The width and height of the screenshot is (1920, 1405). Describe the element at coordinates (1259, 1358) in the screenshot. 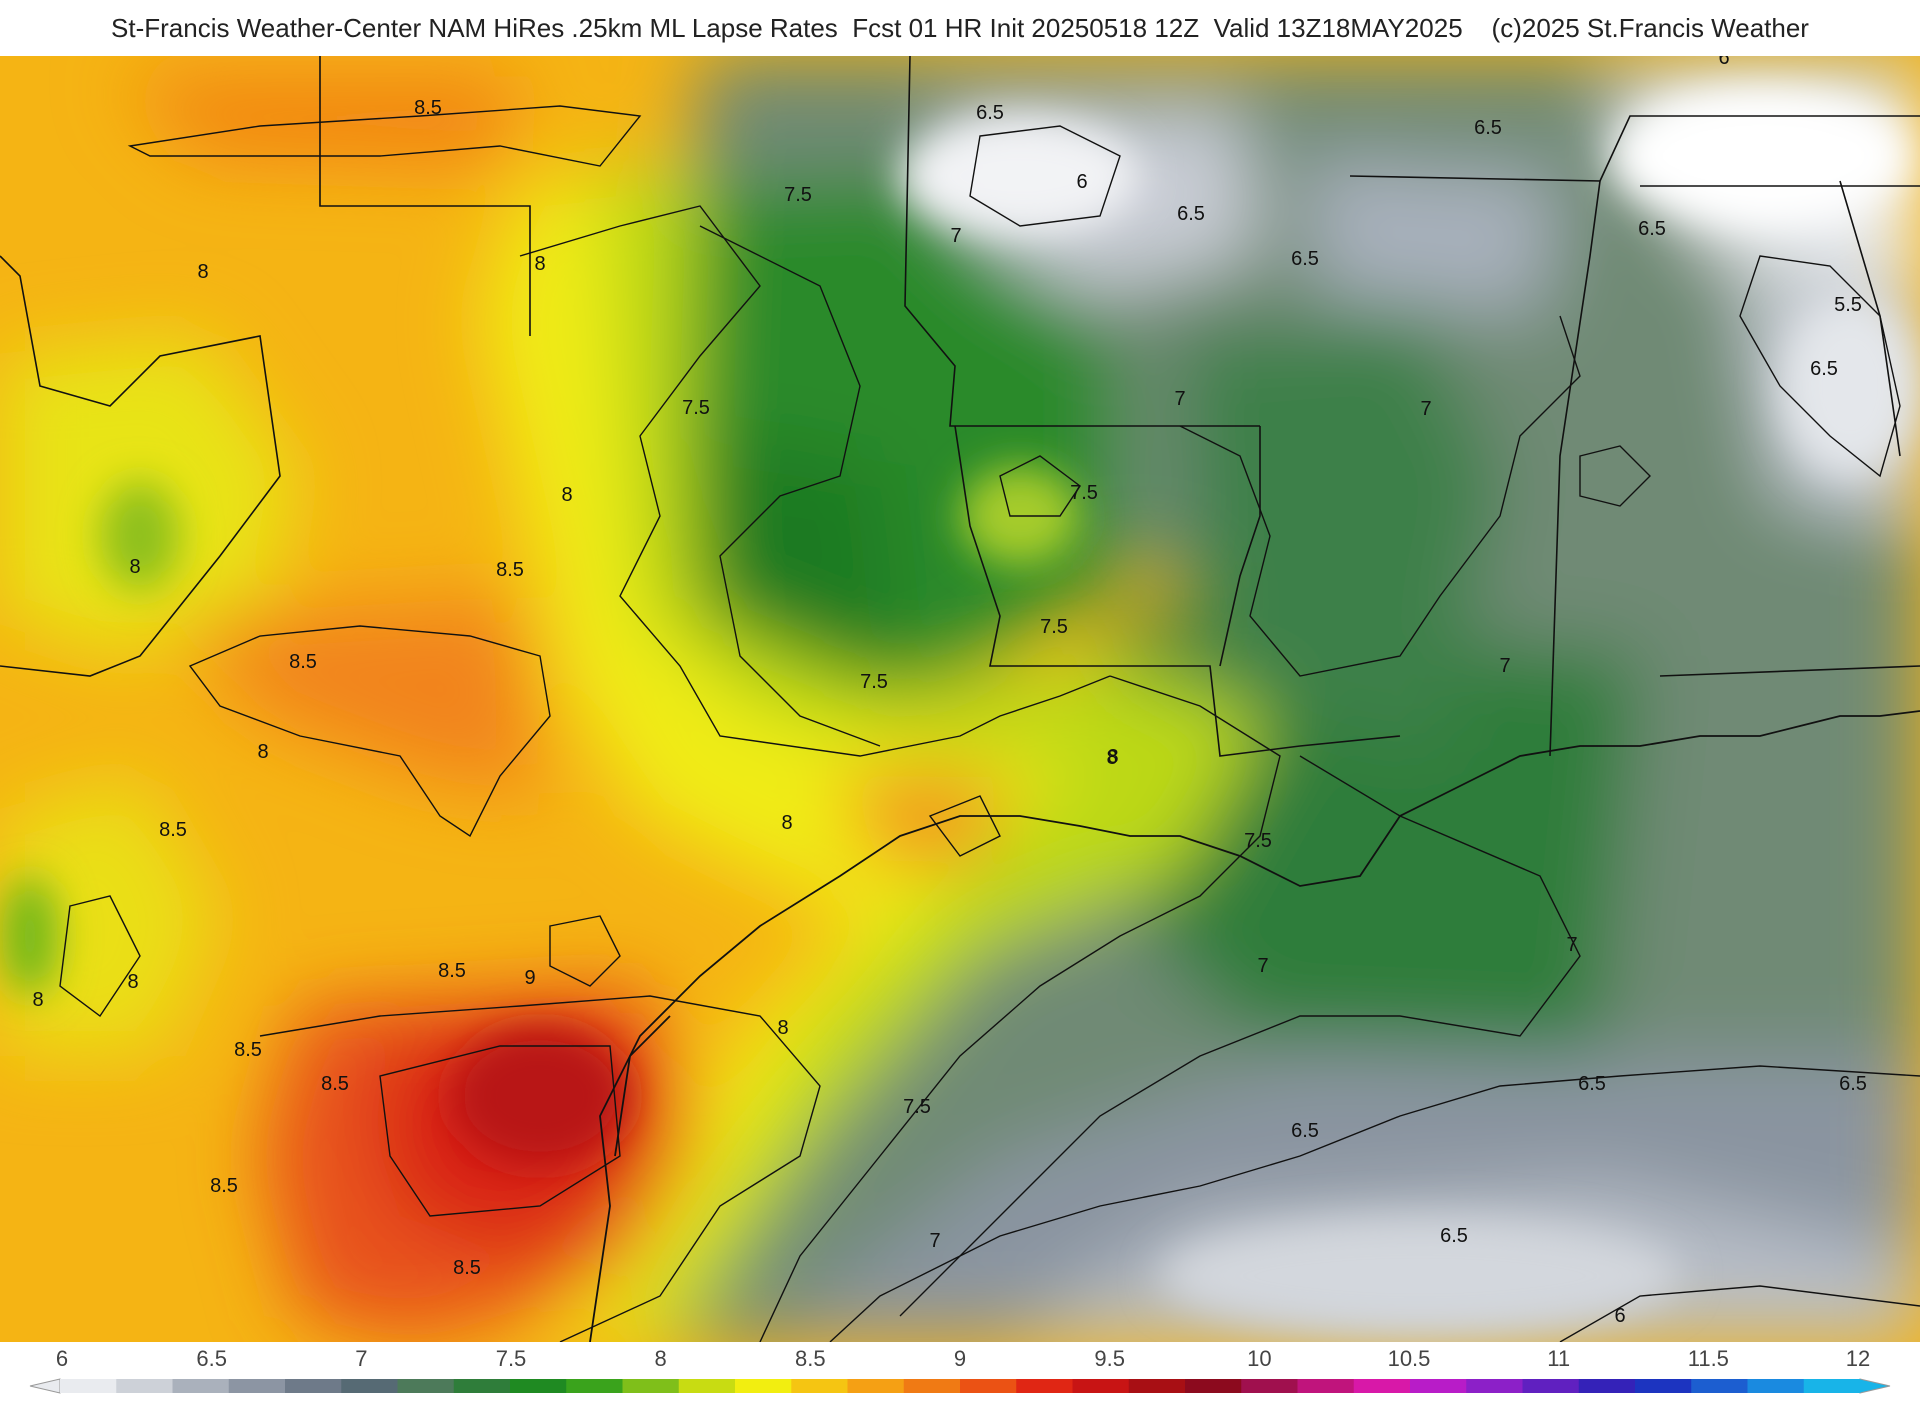

I see `colorbar-tick-label: 10` at that location.